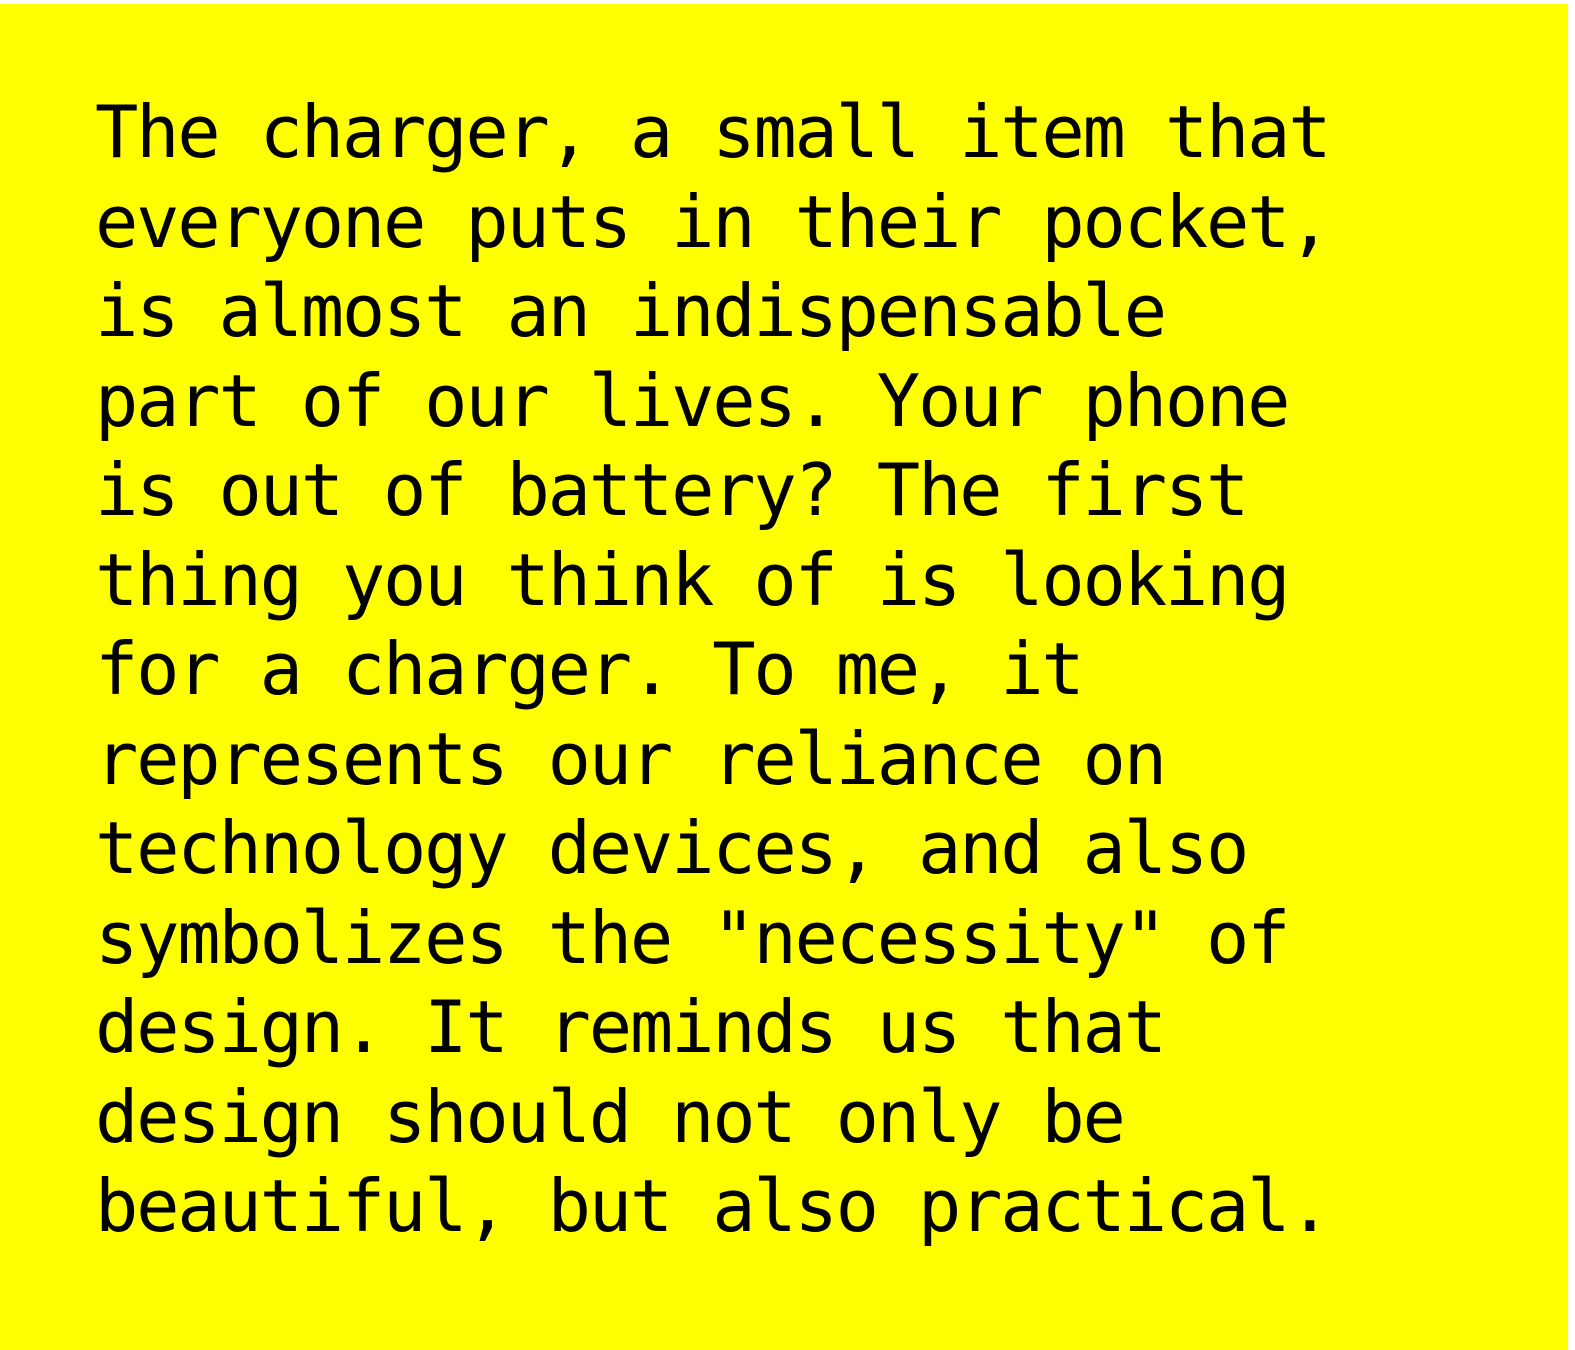 Image resolution: width=1575 pixels, height=1350 pixels. I want to click on text-line: everyone puts in their pocket,, so click(713, 221).